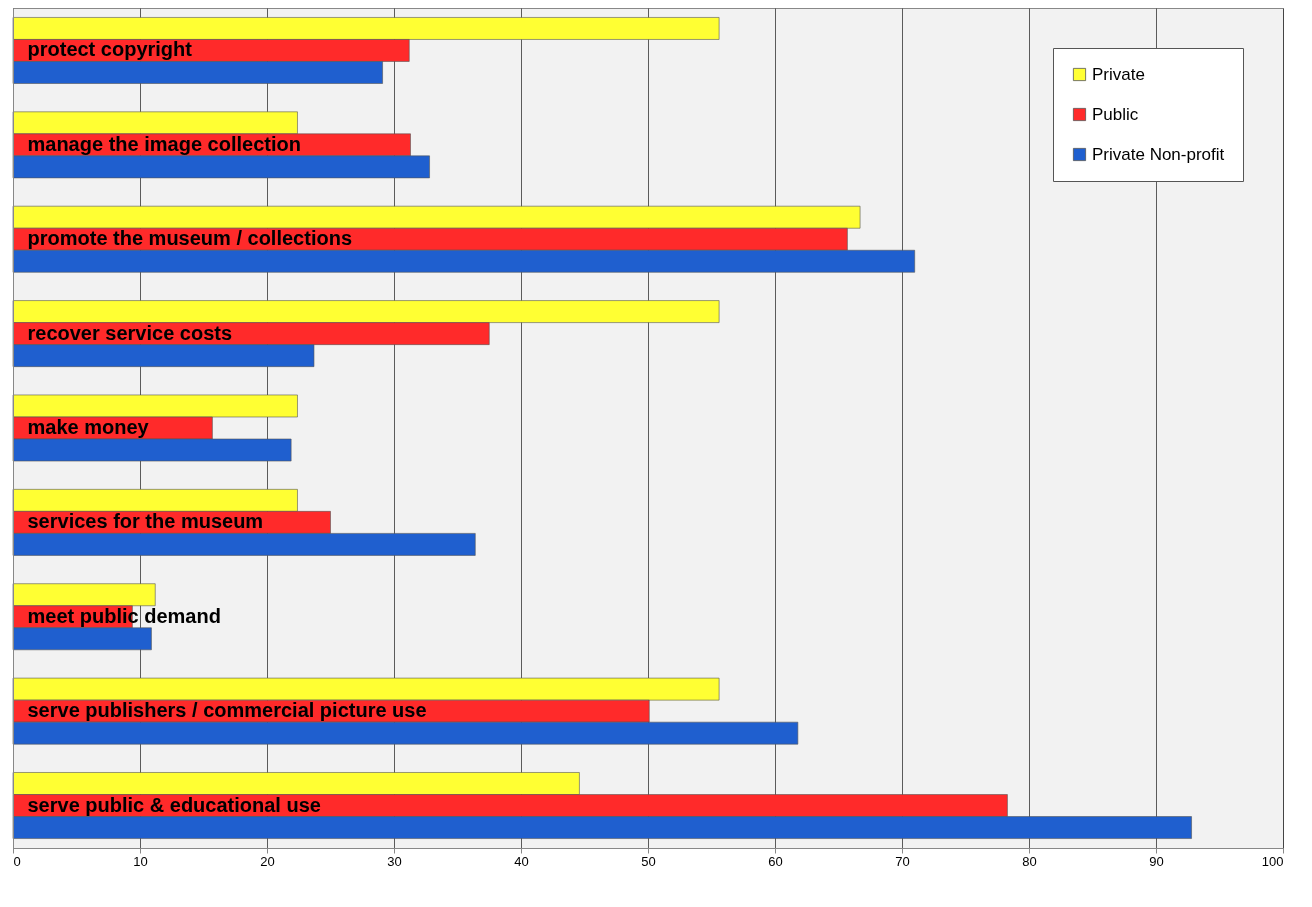  What do you see at coordinates (110, 49) in the screenshot?
I see `y-tick-label: protect copyright` at bounding box center [110, 49].